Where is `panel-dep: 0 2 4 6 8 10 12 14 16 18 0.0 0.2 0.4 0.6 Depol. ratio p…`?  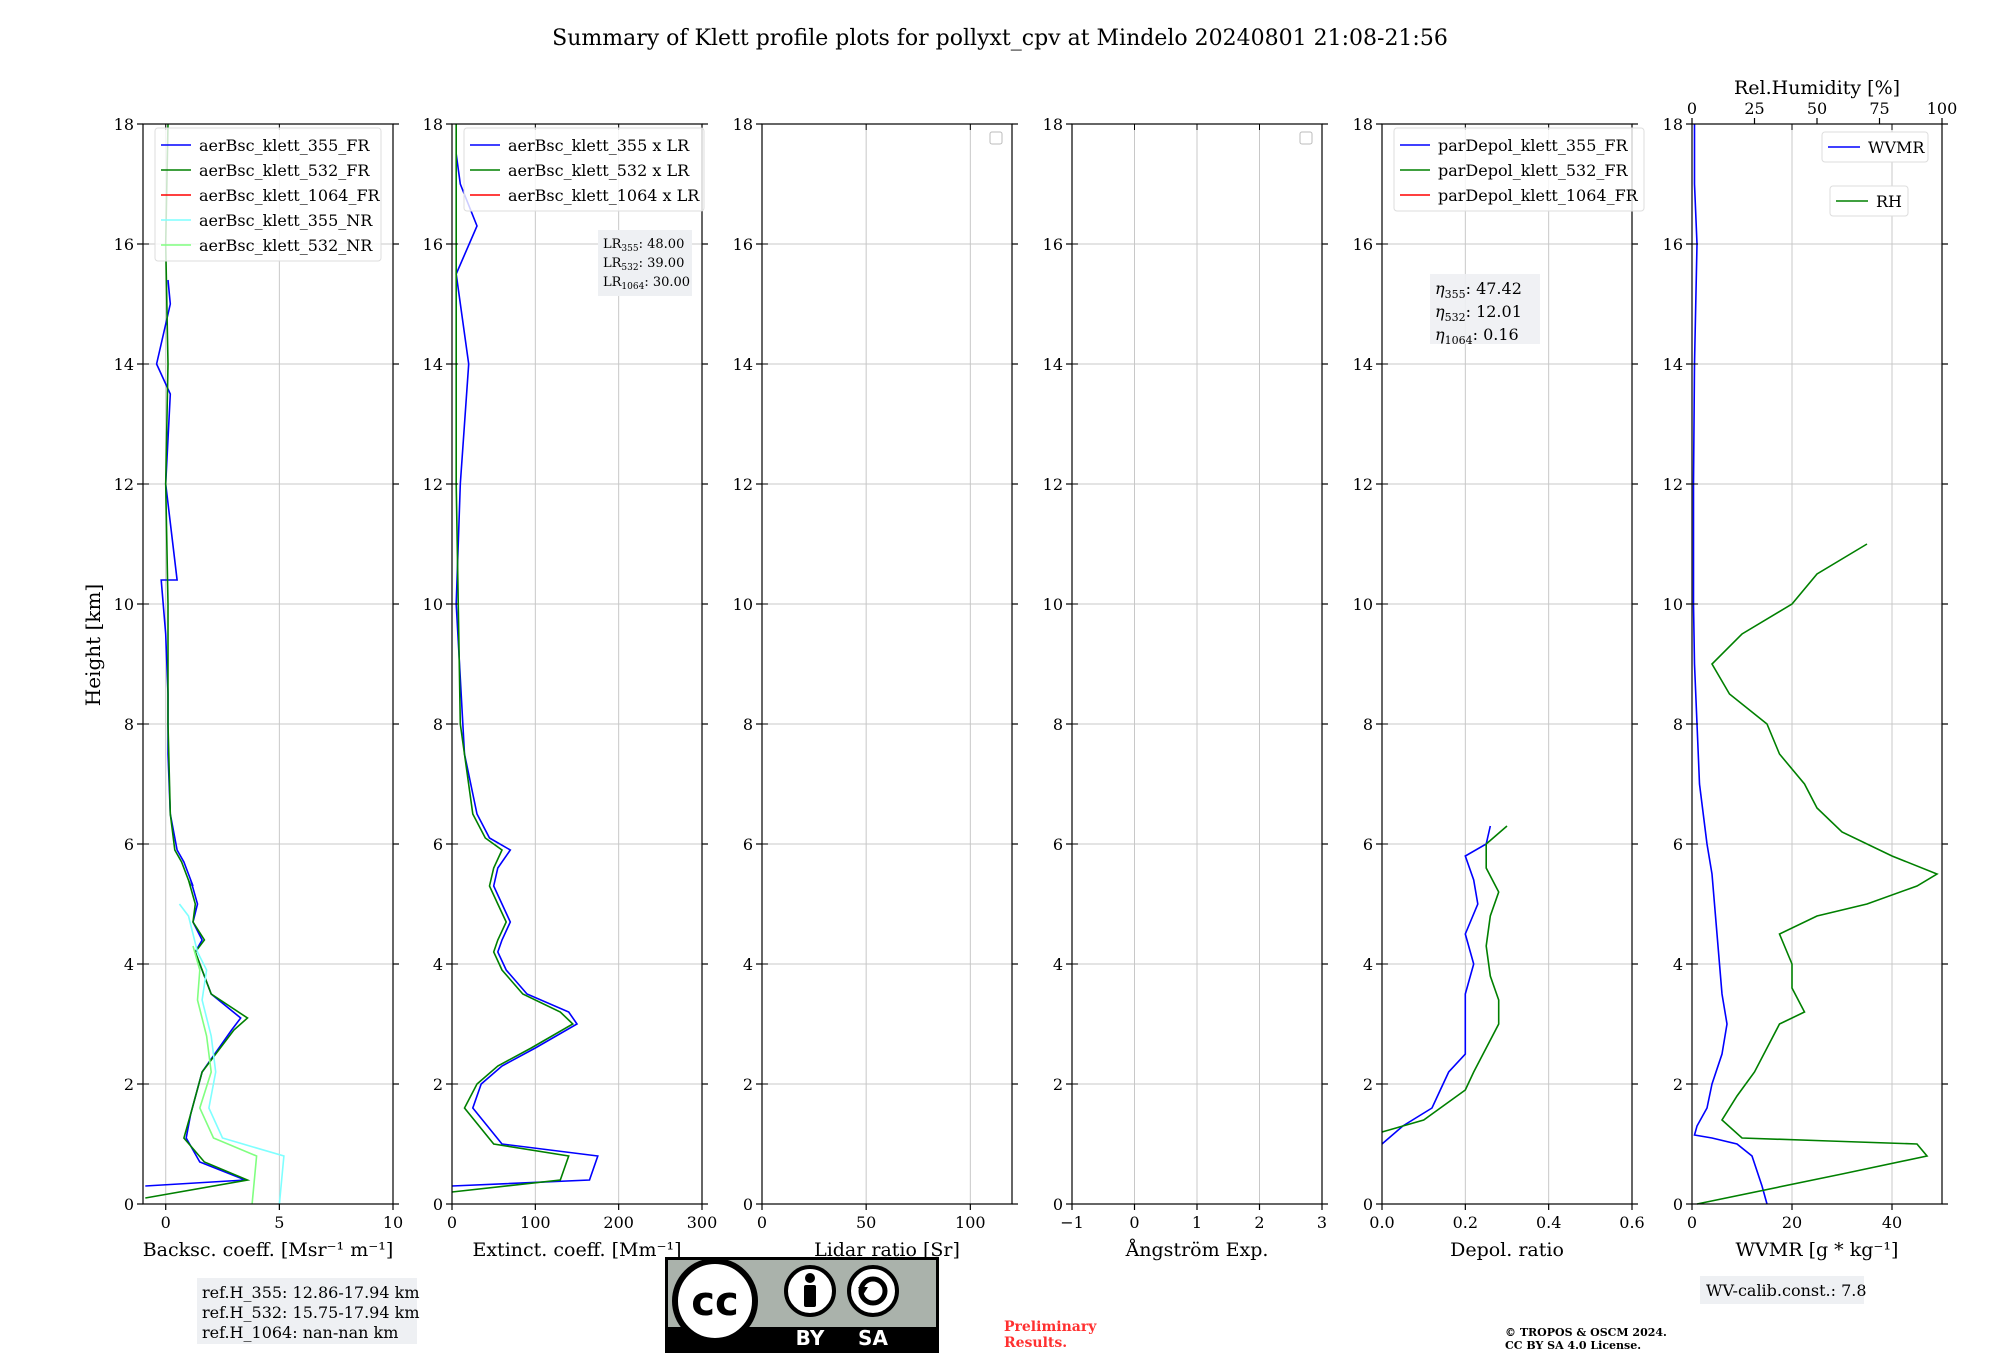 panel-dep: 0 2 4 6 8 10 12 14 16 18 0.0 0.2 0.4 0.6 Depol. ratio p… is located at coordinates (1499, 688).